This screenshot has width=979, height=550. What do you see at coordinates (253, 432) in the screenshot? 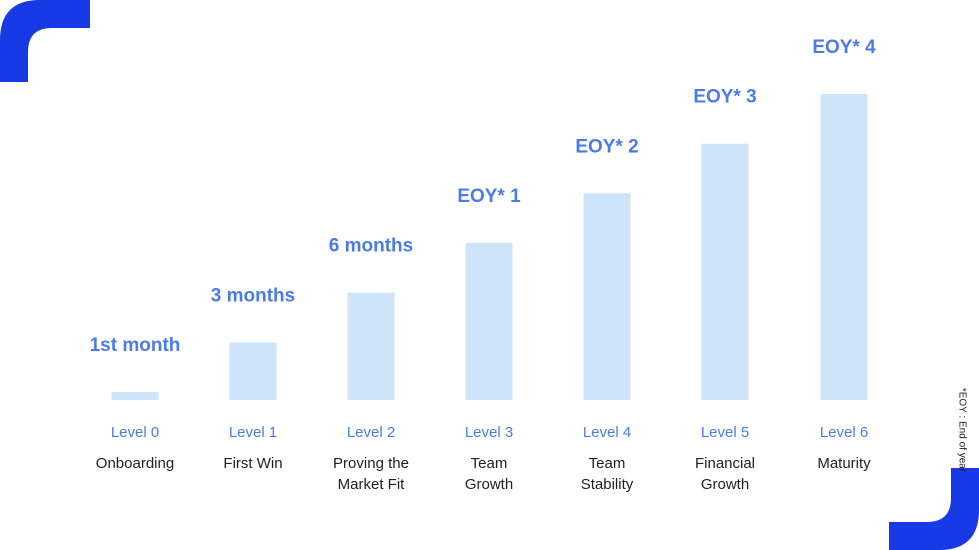
I see `level-label: Level 1` at bounding box center [253, 432].